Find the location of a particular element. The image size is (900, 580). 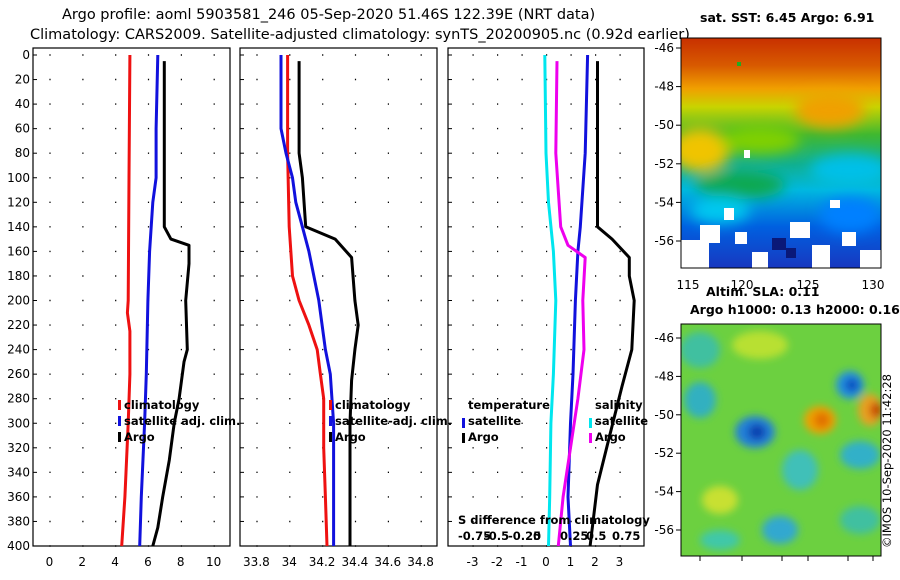

x-tick-label: -1 is located at coordinates (522, 562).